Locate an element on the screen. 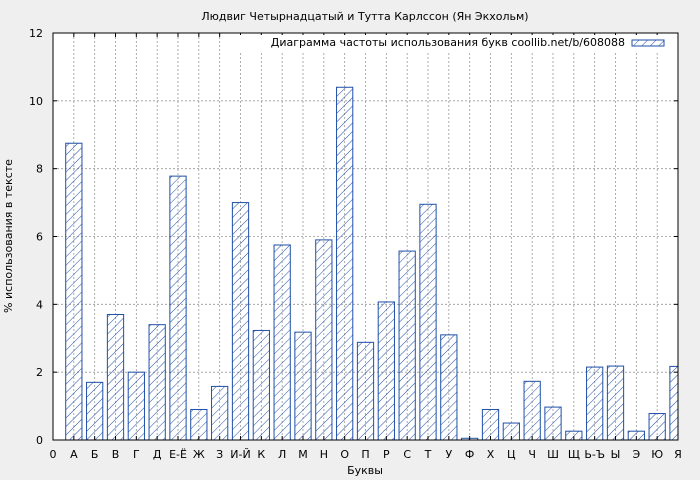 The image size is (700, 480). y-tick-label: 6 is located at coordinates (39, 237).